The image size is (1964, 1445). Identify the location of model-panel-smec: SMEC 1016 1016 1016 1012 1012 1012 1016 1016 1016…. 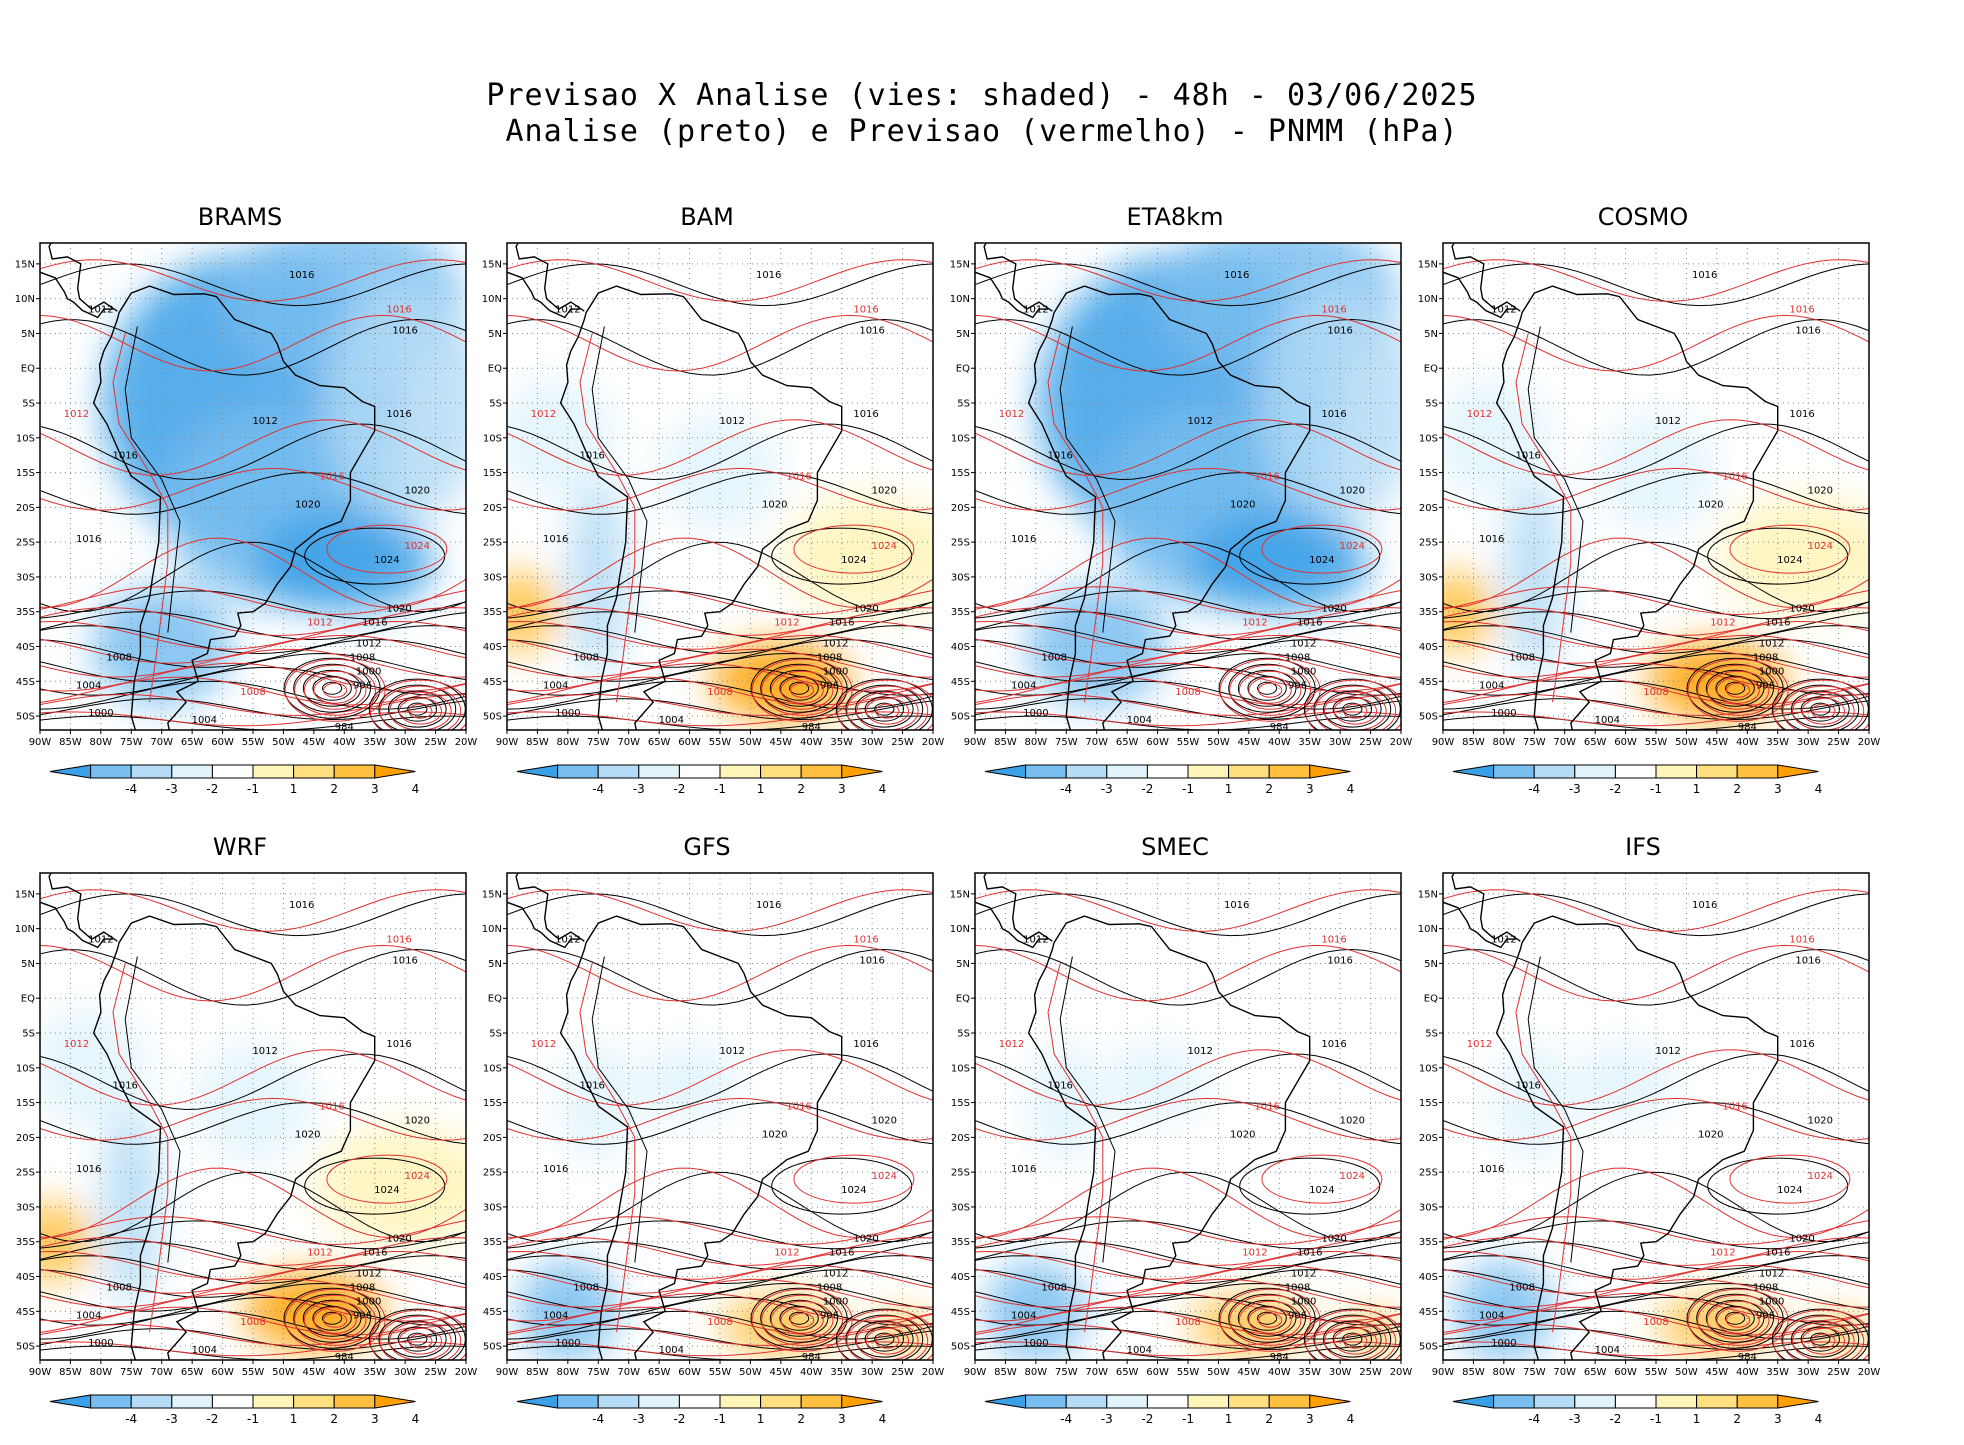
(1179, 1135).